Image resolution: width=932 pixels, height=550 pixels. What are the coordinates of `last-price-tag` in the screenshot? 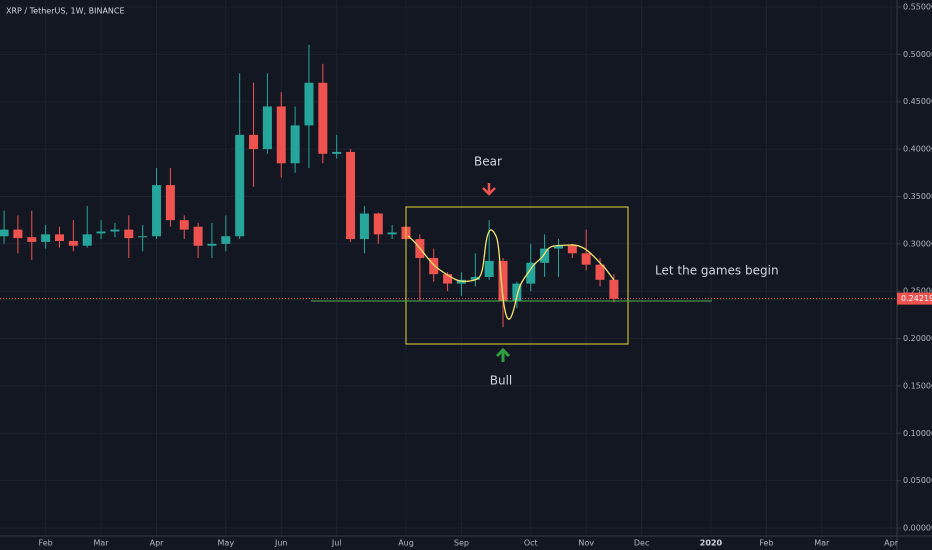 It's located at (914, 298).